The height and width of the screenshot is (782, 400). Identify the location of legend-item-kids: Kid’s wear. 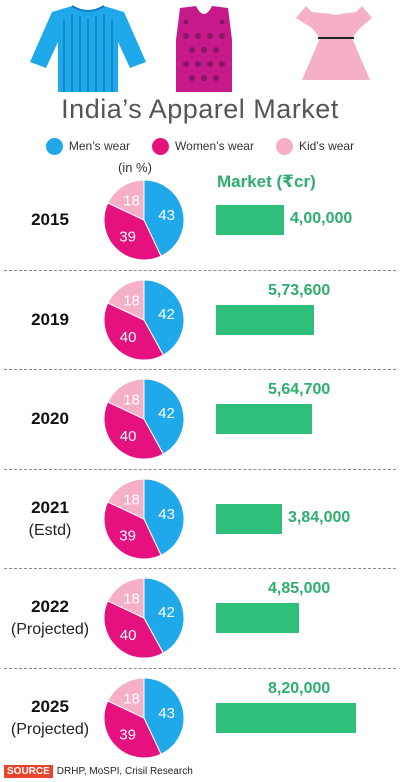
(315, 146).